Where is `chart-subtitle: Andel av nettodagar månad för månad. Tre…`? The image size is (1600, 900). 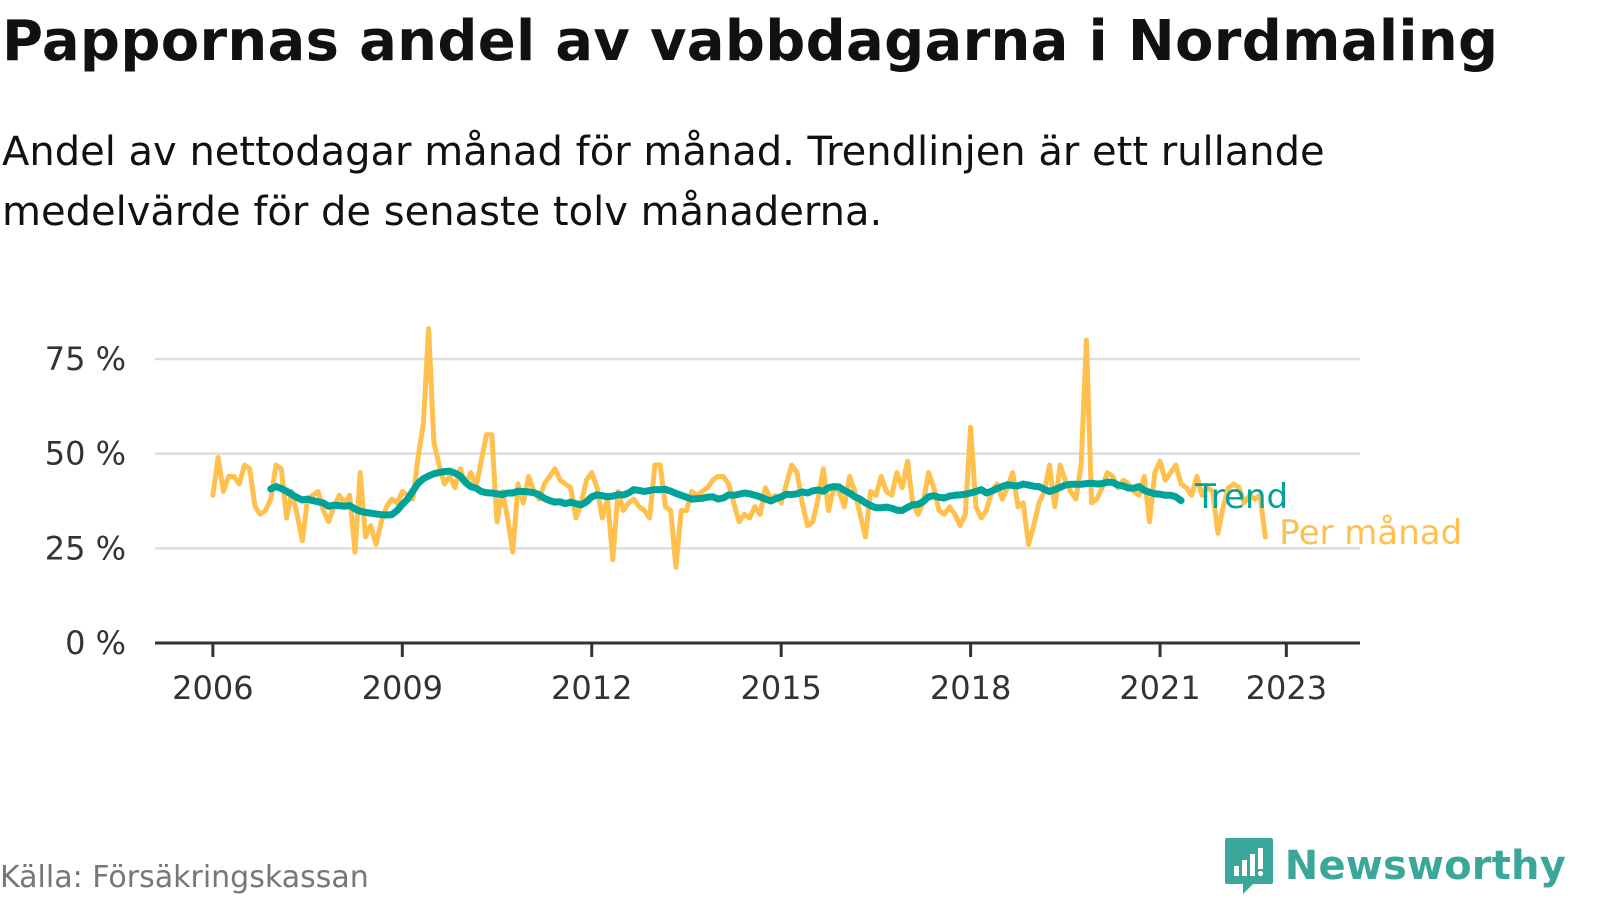
chart-subtitle: Andel av nettodagar månad för månad. Tre… is located at coordinates (663, 182).